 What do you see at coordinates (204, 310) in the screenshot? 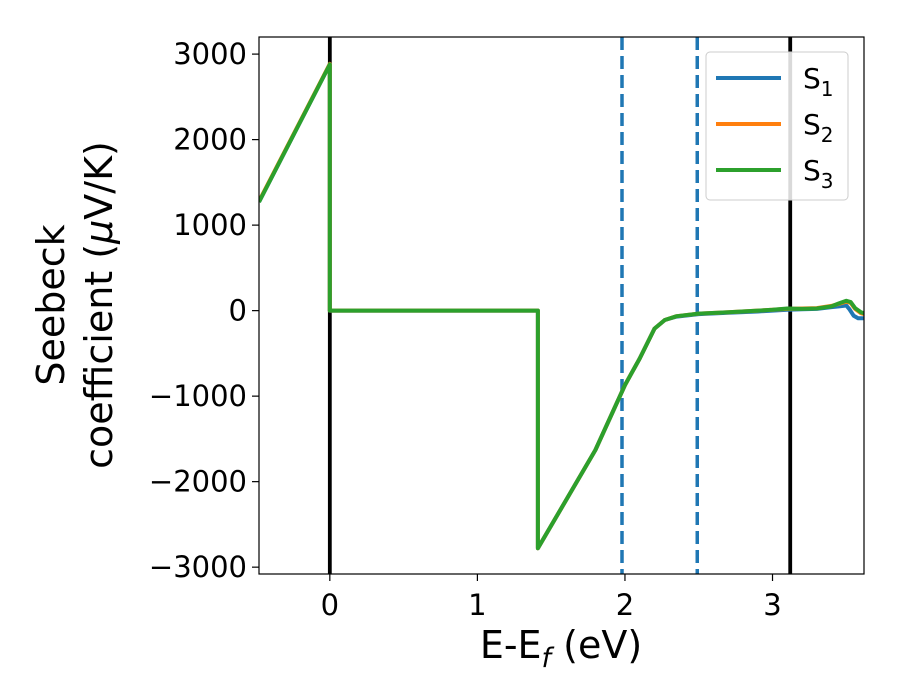
I see `y-axis-ticks: −3000 −2000 −1000 0 1000 2000 3000` at bounding box center [204, 310].